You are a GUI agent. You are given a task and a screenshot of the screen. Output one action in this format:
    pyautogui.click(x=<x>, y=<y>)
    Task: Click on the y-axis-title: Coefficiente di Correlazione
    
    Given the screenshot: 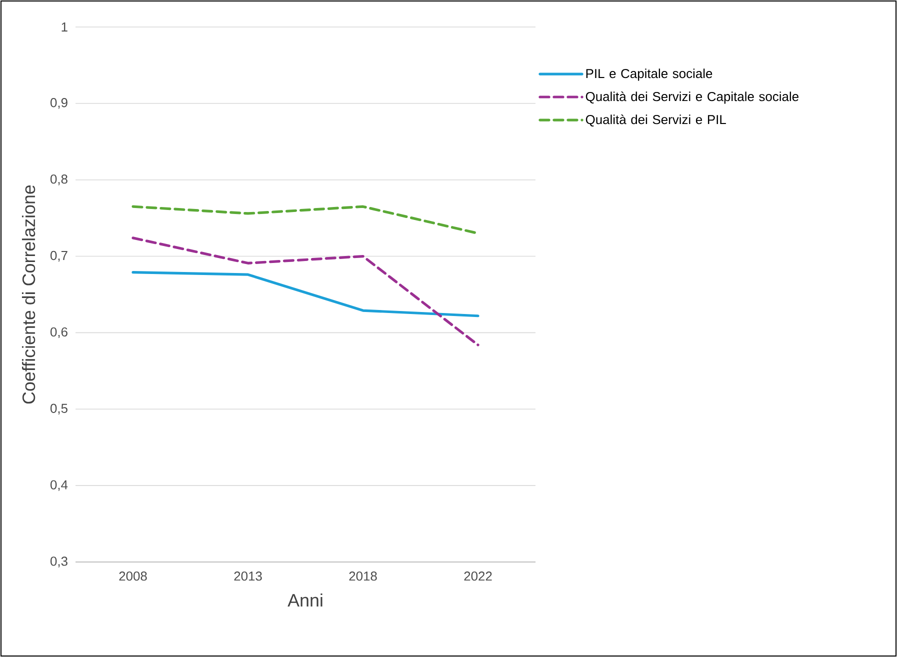 What is the action you would take?
    pyautogui.click(x=29, y=294)
    